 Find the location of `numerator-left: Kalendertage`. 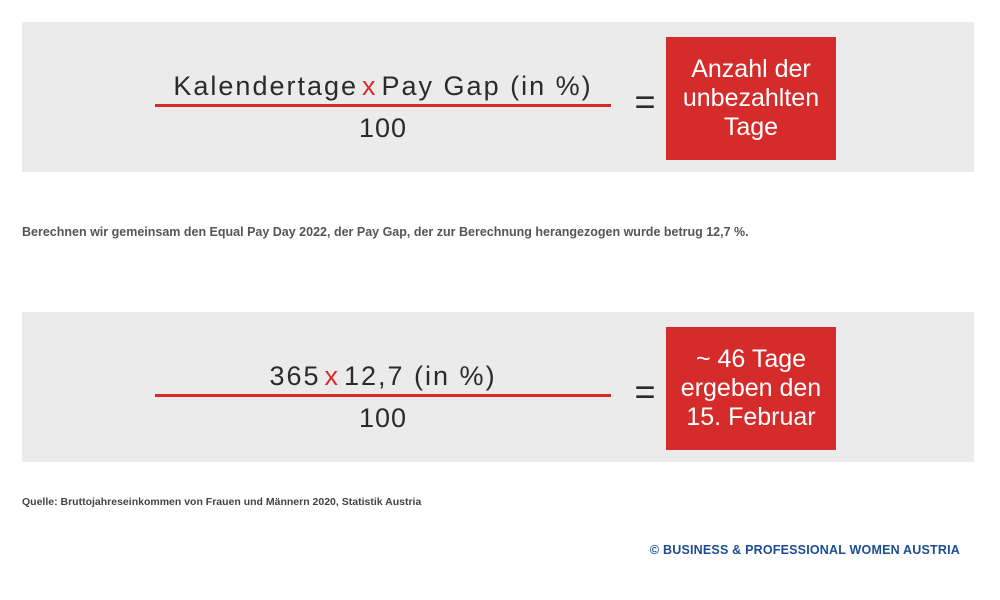

numerator-left: Kalendertage is located at coordinates (266, 86).